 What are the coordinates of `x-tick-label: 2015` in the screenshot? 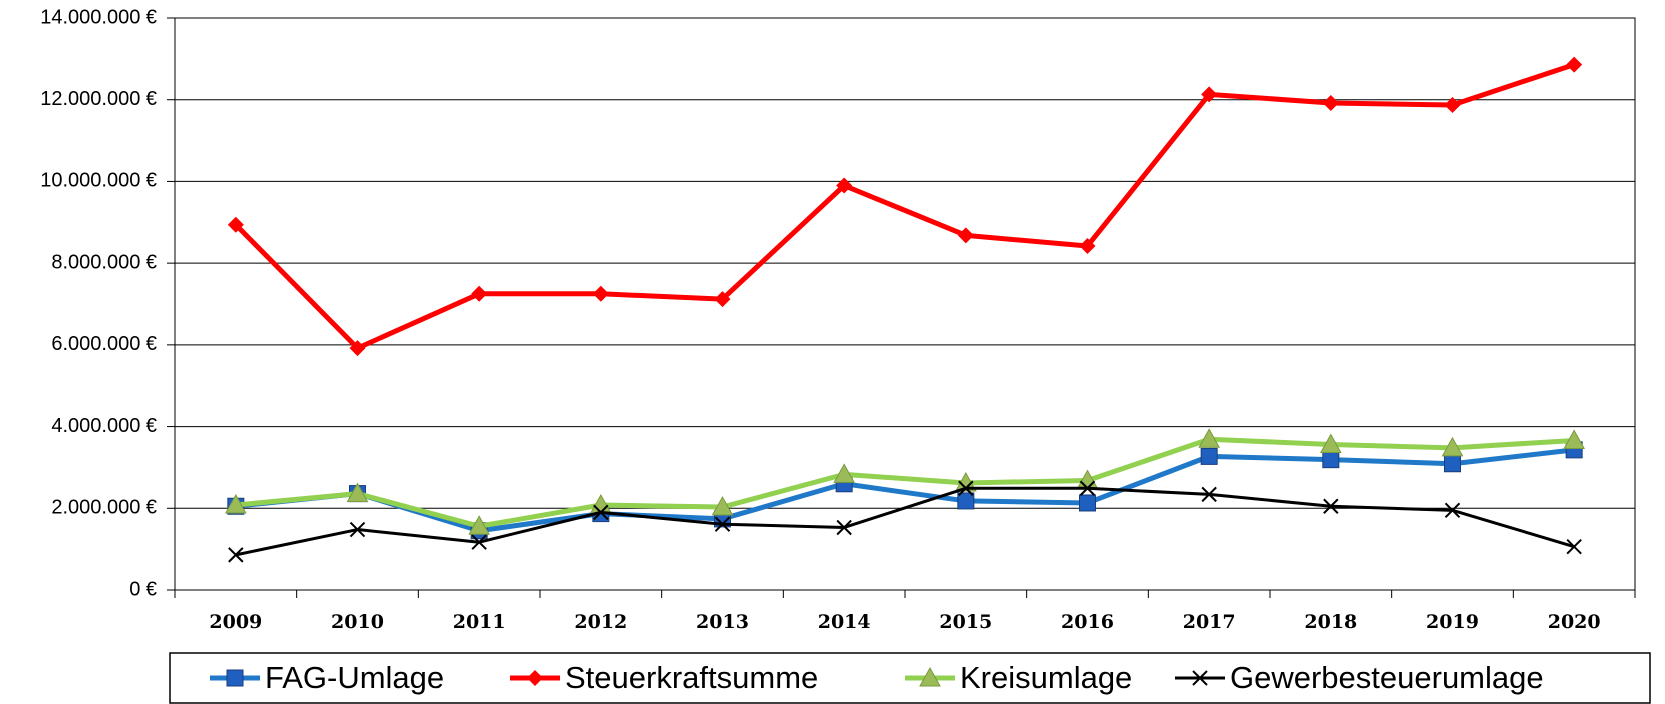 It's located at (965, 622).